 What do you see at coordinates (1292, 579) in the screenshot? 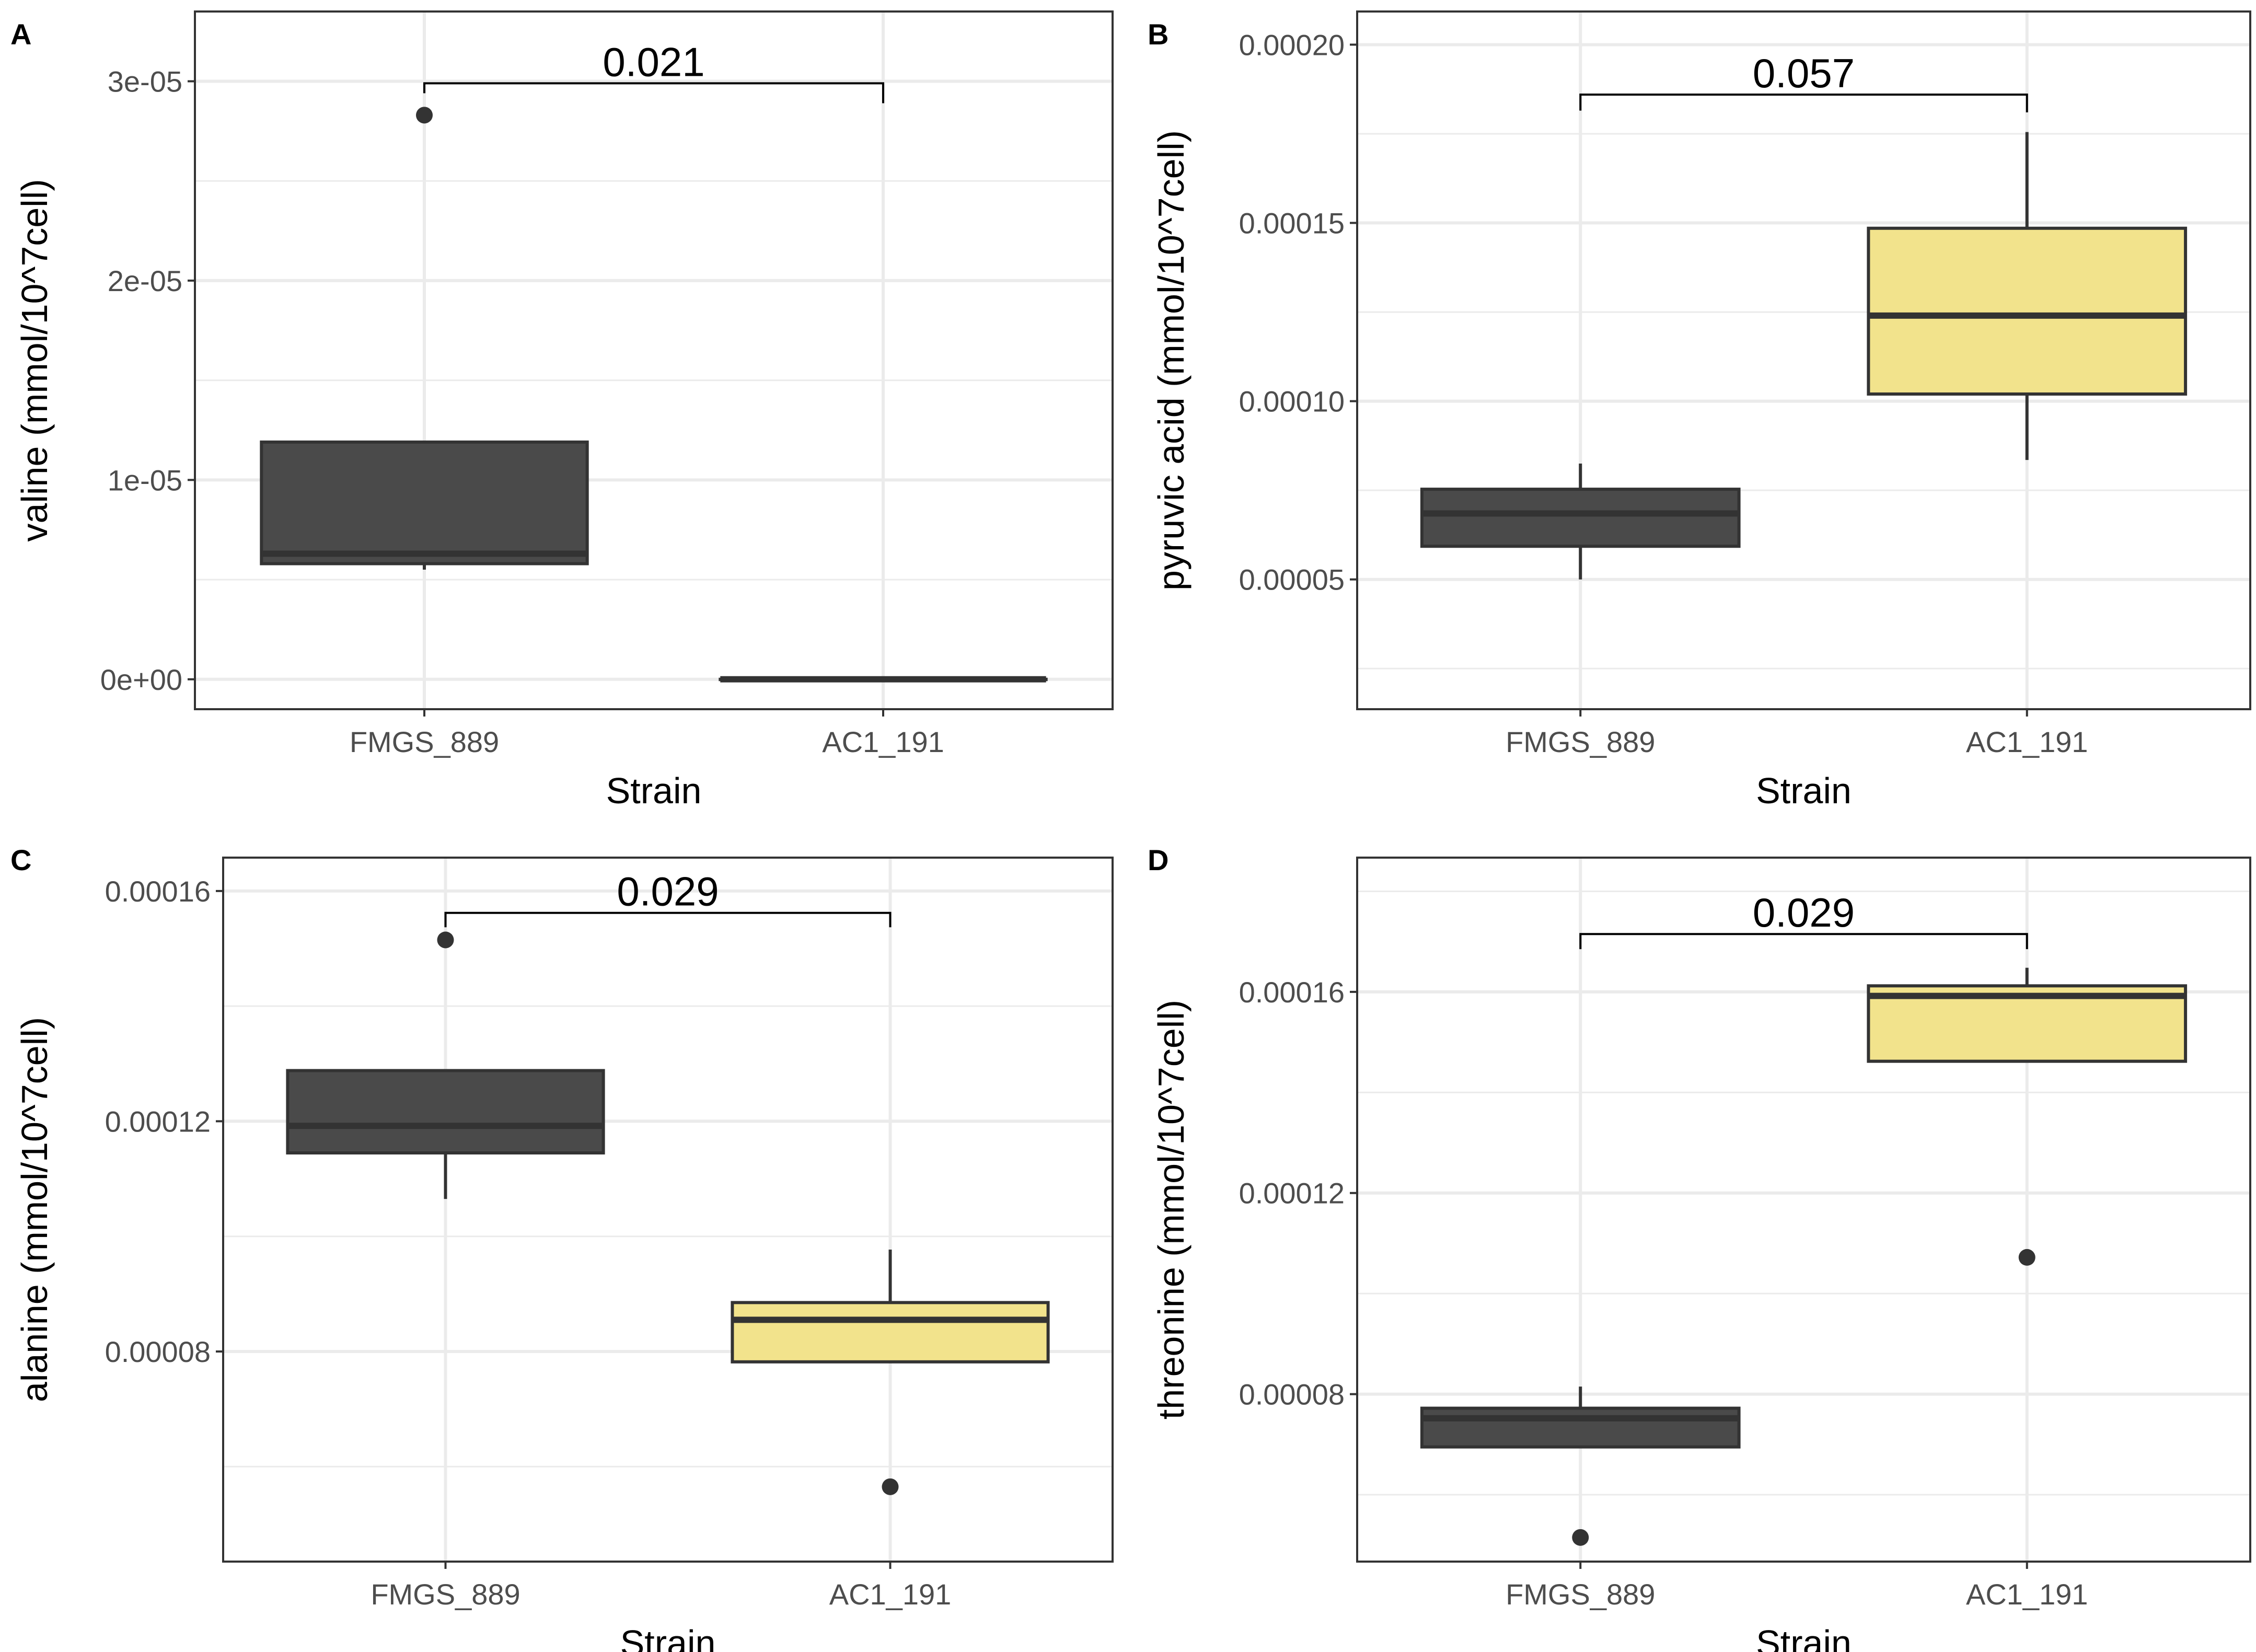
I see `y-tick-label: 0.00005` at bounding box center [1292, 579].